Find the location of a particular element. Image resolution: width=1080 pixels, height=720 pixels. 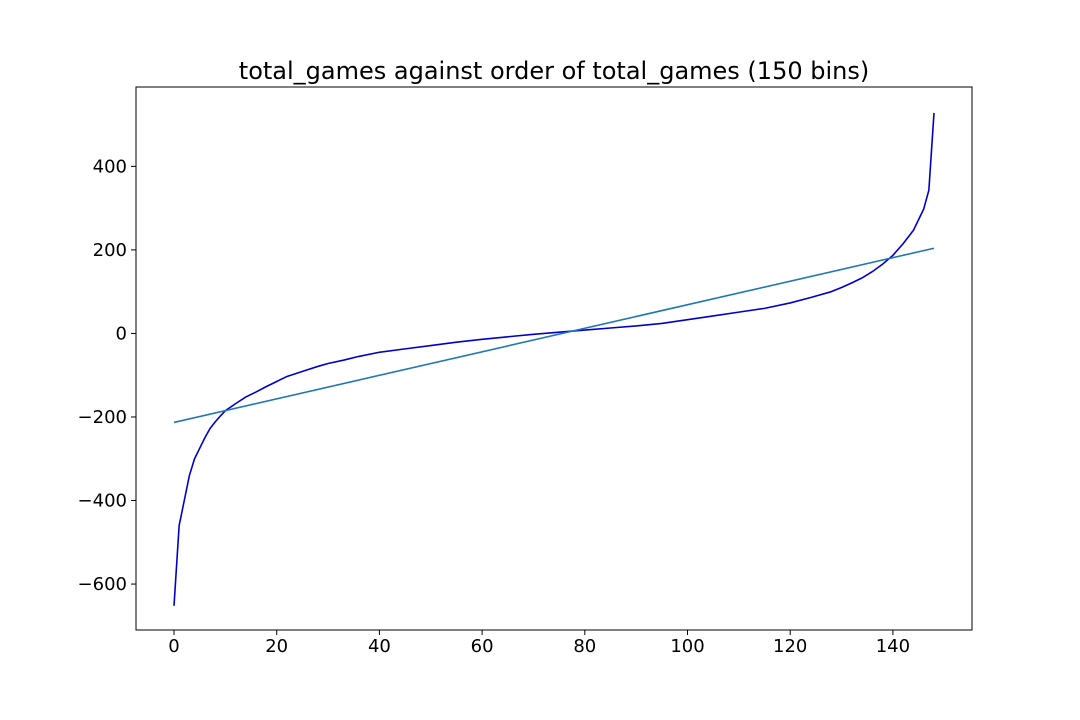

x-tick-label: 60 is located at coordinates (482, 646).